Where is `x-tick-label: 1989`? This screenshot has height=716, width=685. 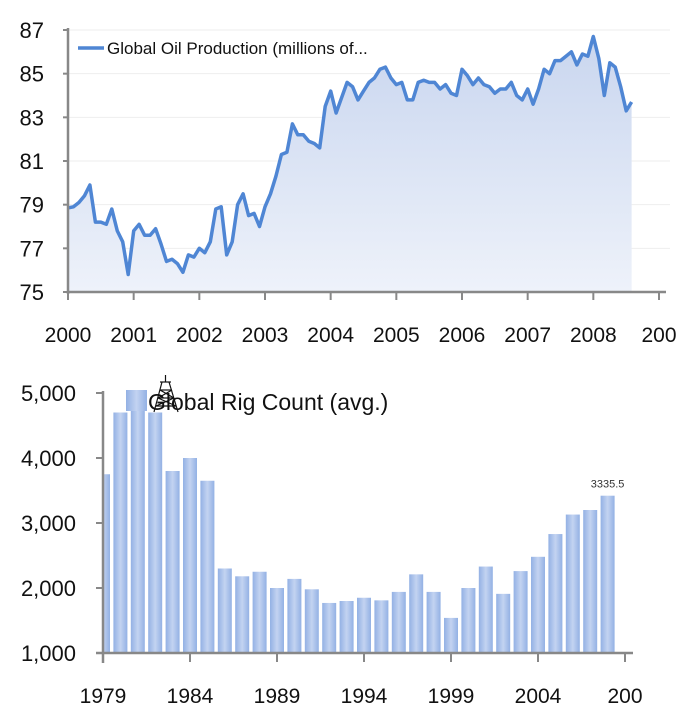
x-tick-label: 1989 is located at coordinates (277, 696).